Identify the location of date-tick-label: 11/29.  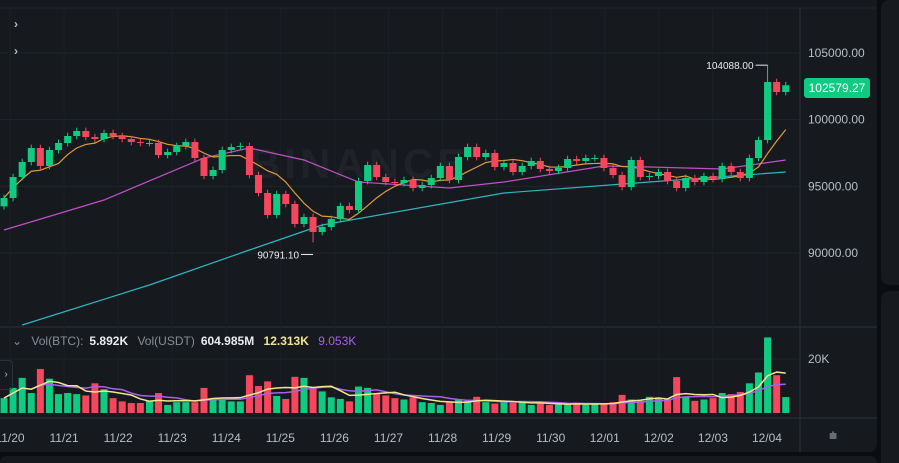
(496, 438).